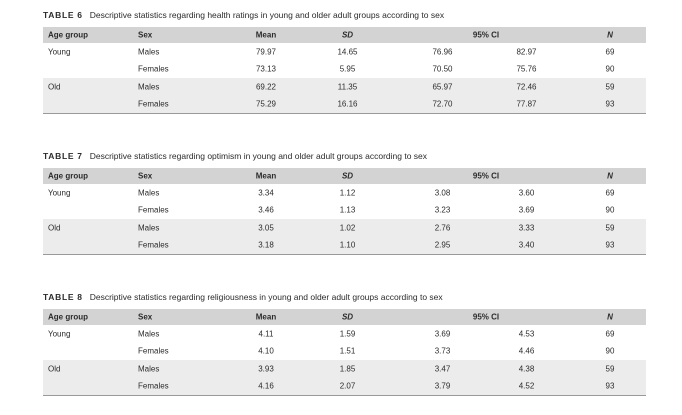 This screenshot has height=415, width=682. What do you see at coordinates (63, 156) in the screenshot?
I see `table-label: TABLE 7` at bounding box center [63, 156].